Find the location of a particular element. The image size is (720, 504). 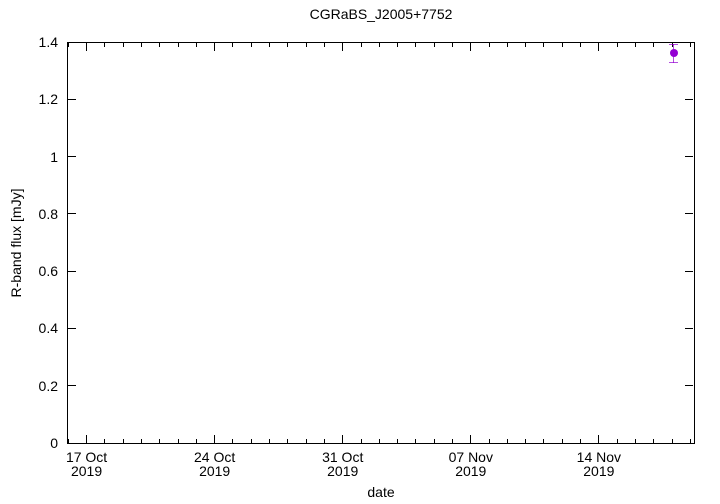

x-axis-label: date is located at coordinates (381, 492).